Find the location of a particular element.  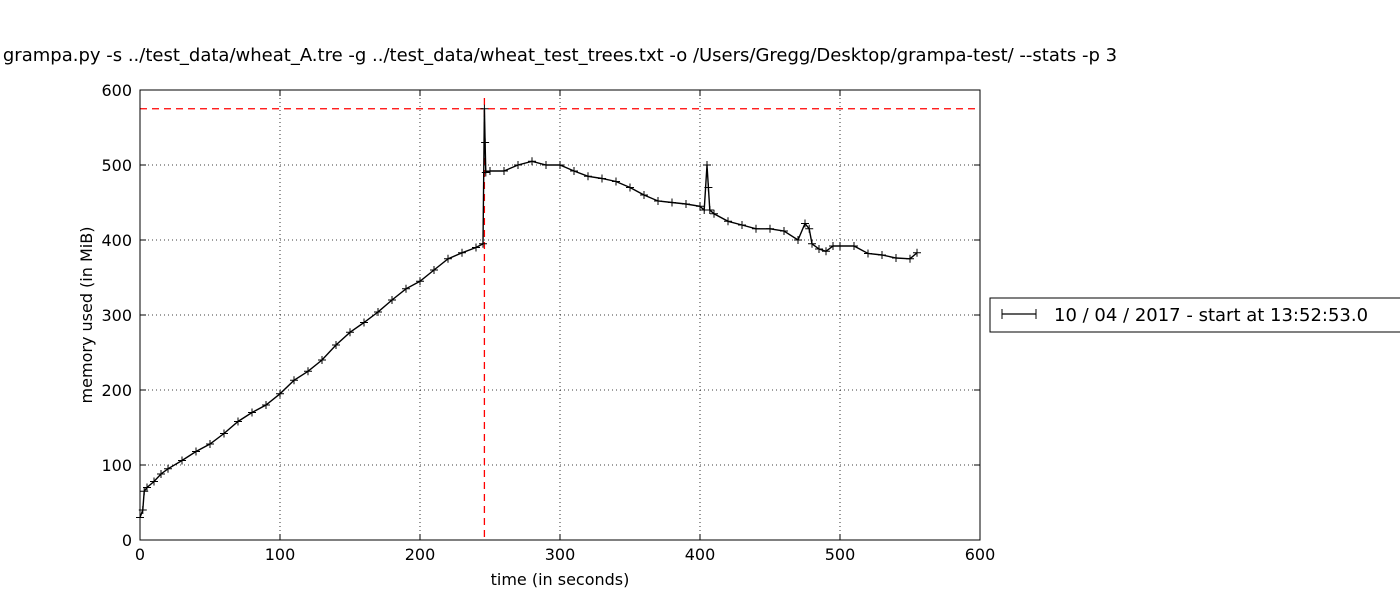

y-tick-label: 0 is located at coordinates (127, 540).